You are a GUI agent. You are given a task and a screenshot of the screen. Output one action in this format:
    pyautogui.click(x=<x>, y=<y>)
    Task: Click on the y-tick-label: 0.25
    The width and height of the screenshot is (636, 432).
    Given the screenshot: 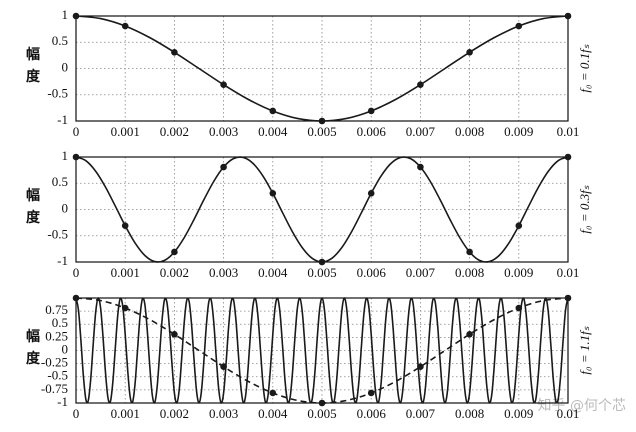 What is the action you would take?
    pyautogui.click(x=56, y=335)
    